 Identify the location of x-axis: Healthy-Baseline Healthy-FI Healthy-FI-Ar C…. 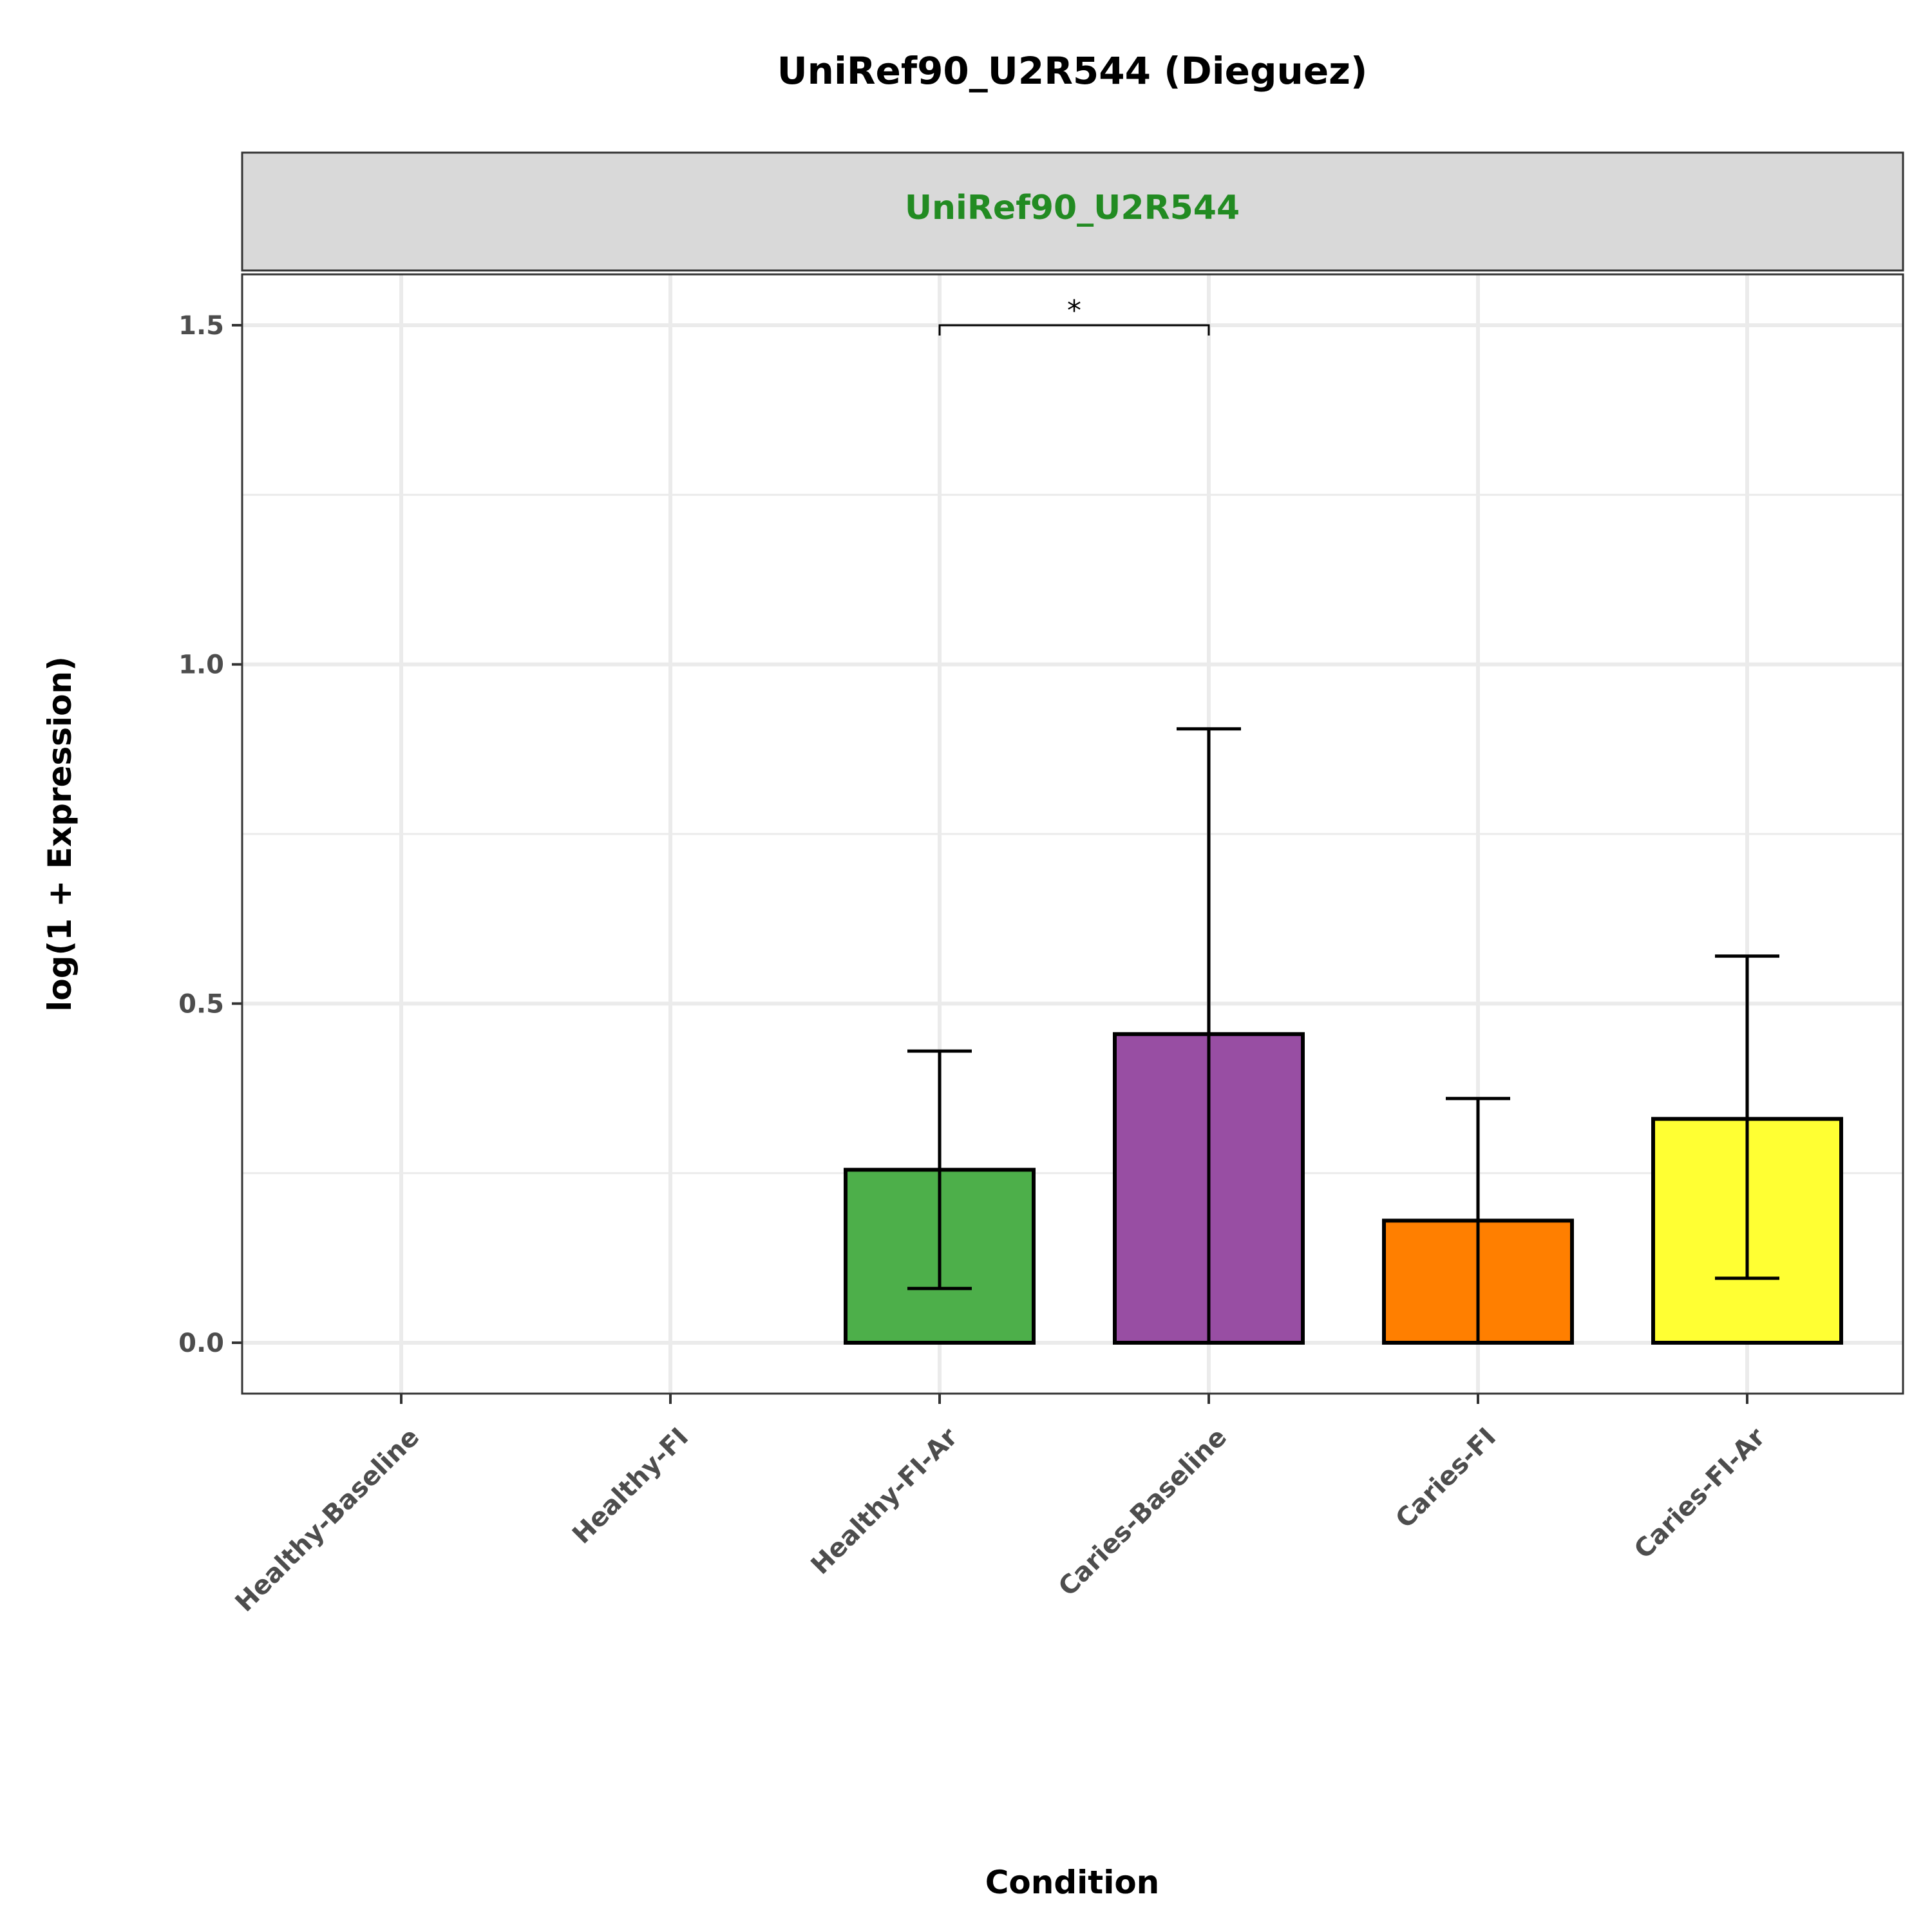
(1001, 1506).